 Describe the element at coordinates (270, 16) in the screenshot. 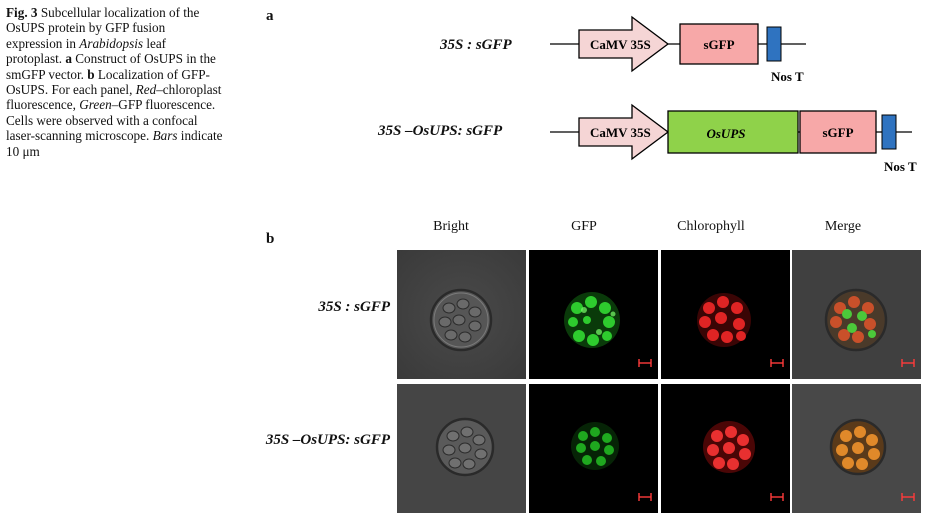

I see `panel-a-letter: a` at that location.